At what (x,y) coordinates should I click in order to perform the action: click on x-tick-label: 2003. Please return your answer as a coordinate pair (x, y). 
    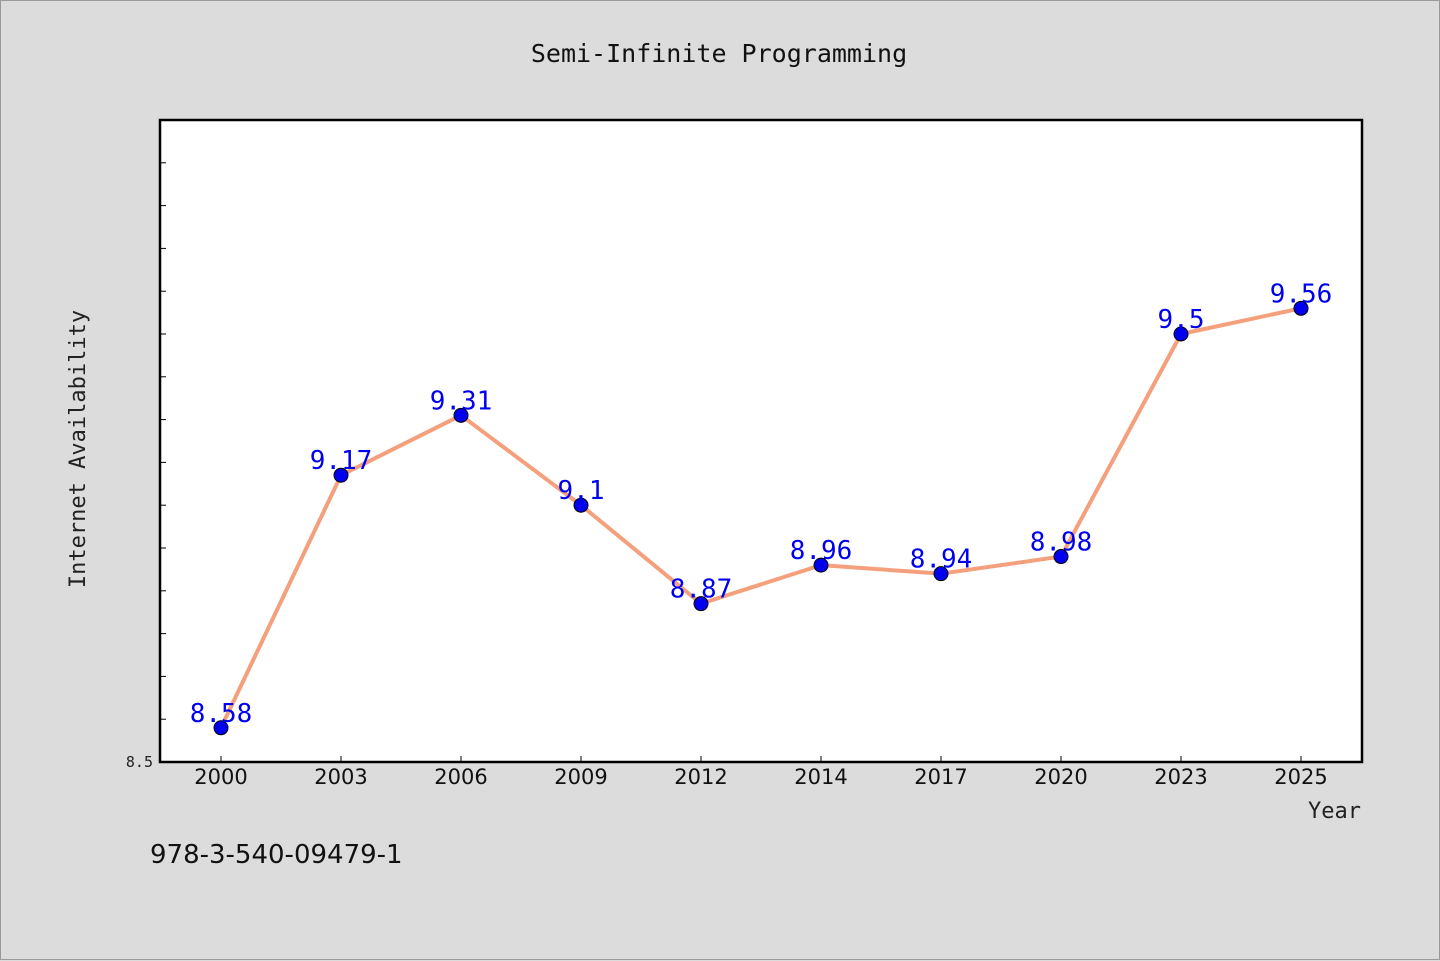
    Looking at the image, I should click on (340, 777).